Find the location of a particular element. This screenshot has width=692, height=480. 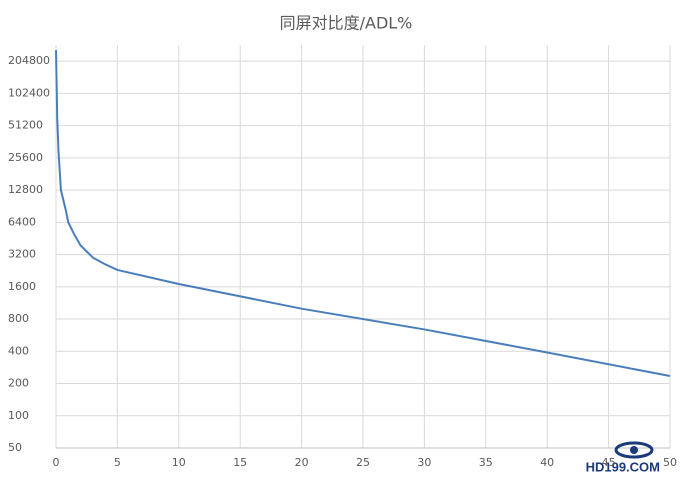

x-tick-label: 0 is located at coordinates (56, 462).